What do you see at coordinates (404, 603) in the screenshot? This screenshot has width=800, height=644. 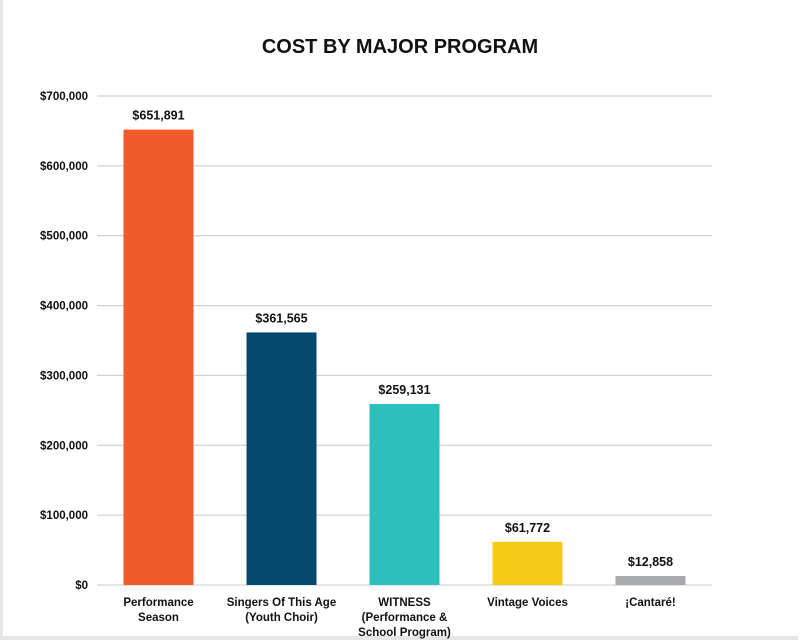 I see `x-tick-label: WITNESS` at bounding box center [404, 603].